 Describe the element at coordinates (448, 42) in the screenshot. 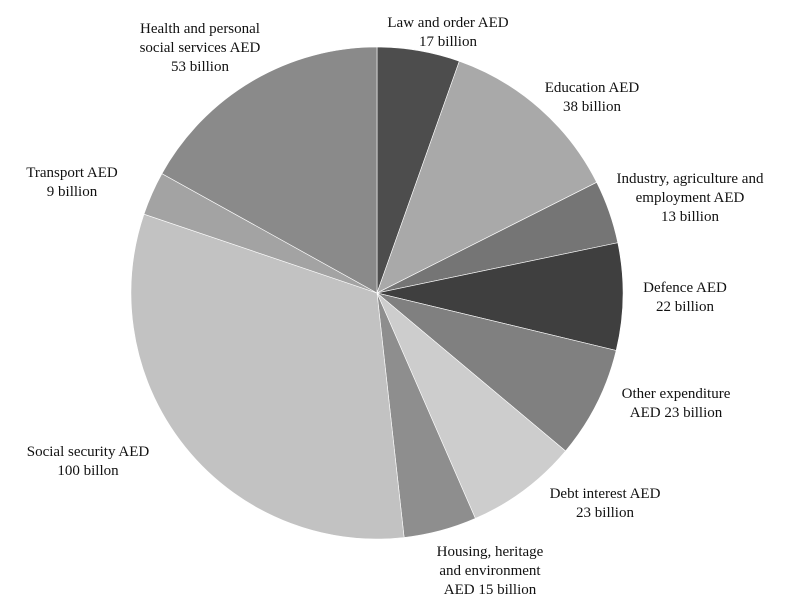

I see `slice-label-line: 17 billion` at that location.